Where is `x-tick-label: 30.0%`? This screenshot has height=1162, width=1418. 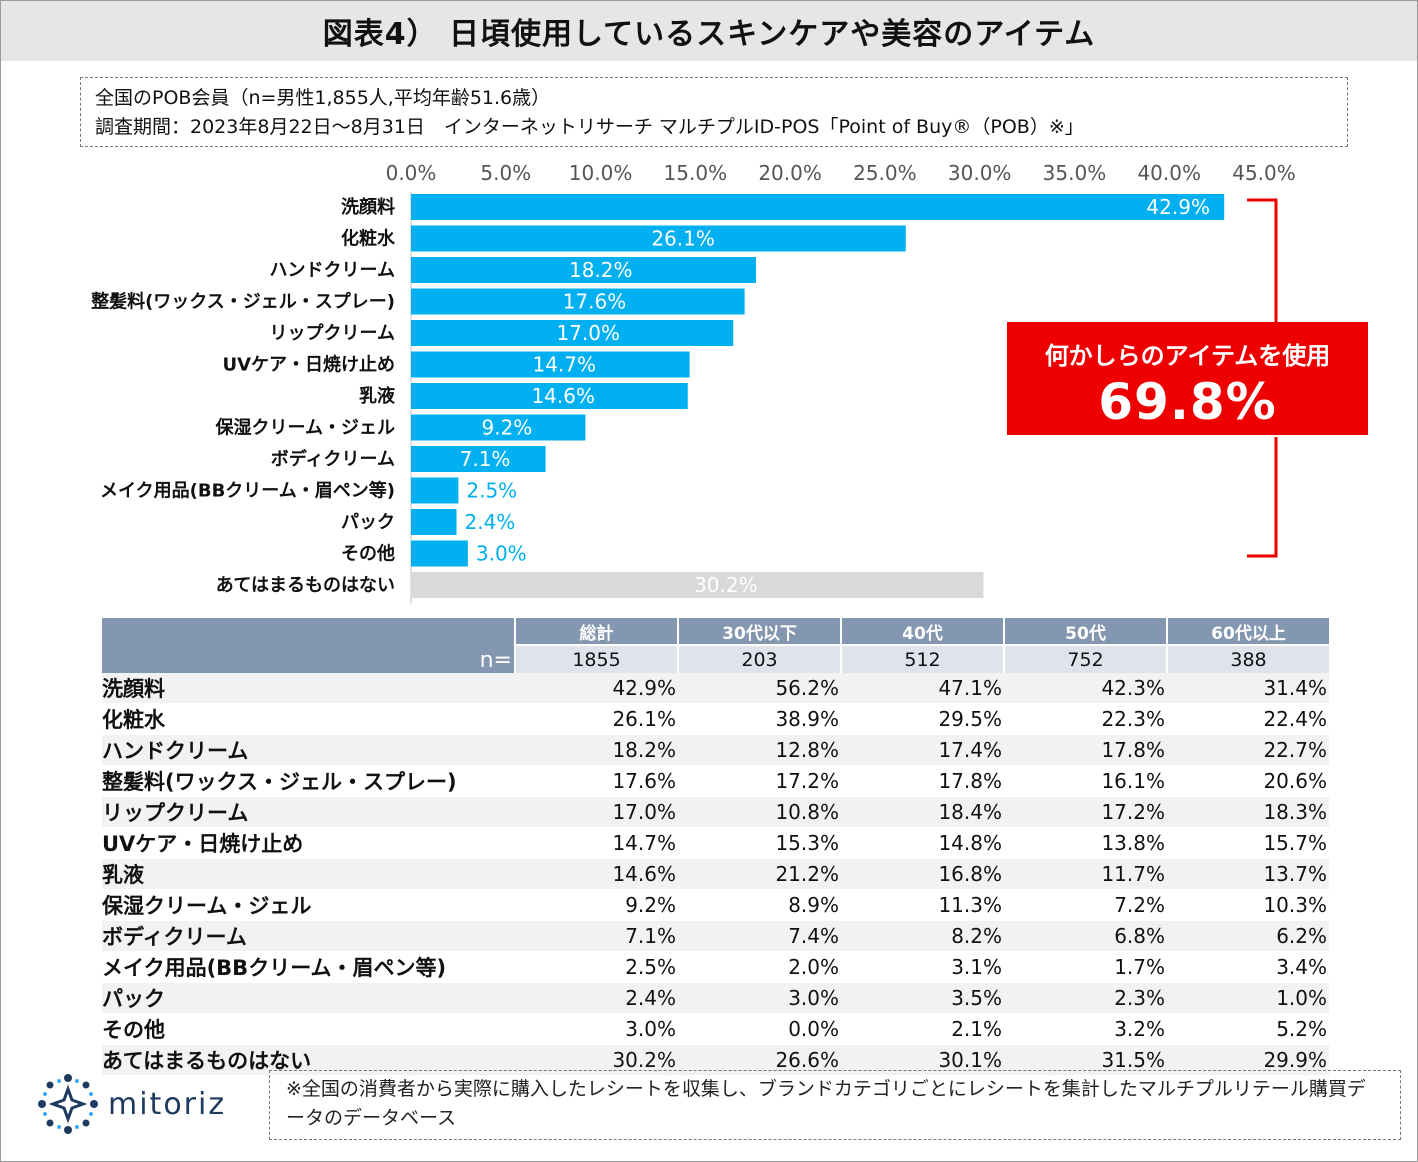
x-tick-label: 30.0% is located at coordinates (980, 173).